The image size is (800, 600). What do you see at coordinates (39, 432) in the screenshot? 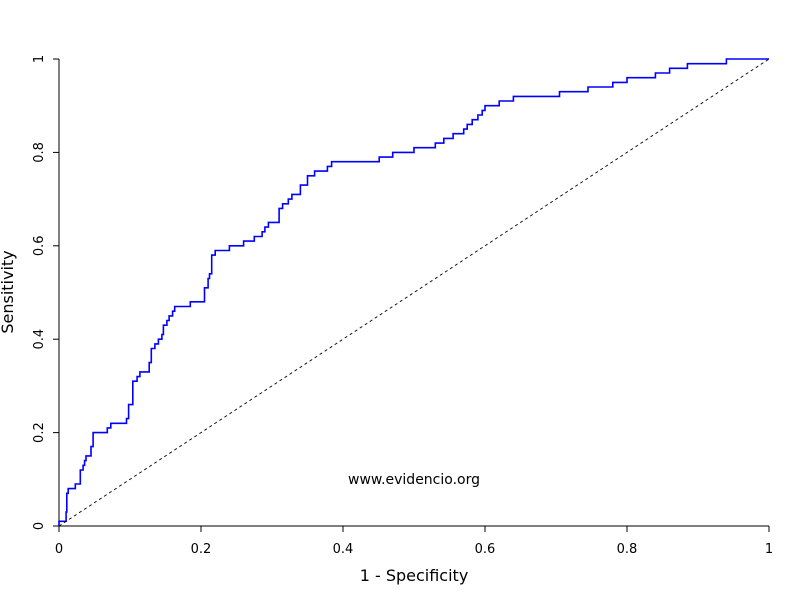
I see `y-tick-label: 0.2` at bounding box center [39, 432].